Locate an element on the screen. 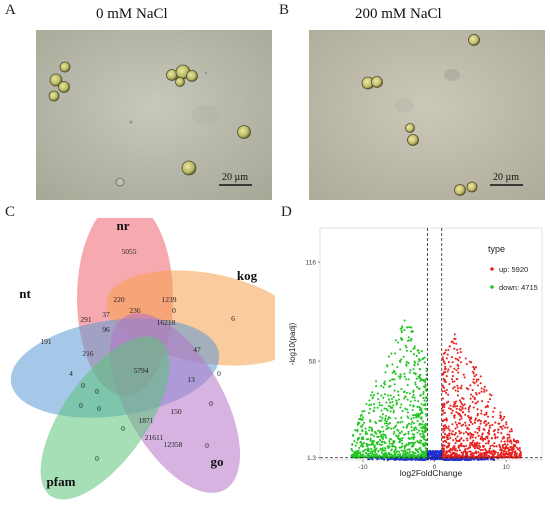  svg-text: 20 µm is located at coordinates (235, 177).